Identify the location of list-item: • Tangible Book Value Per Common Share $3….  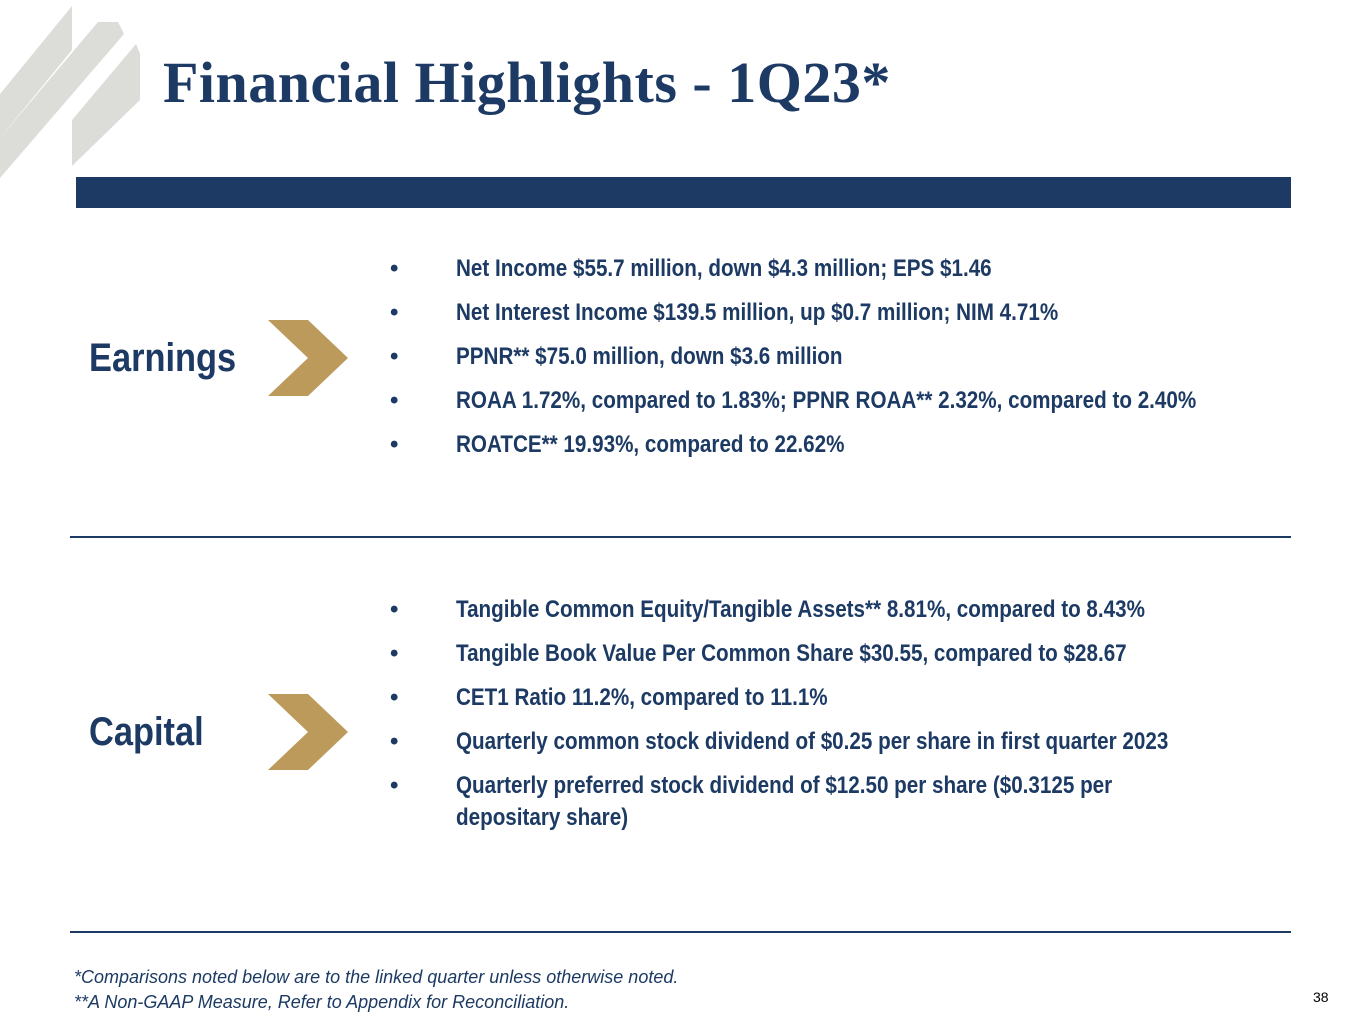
(758, 653).